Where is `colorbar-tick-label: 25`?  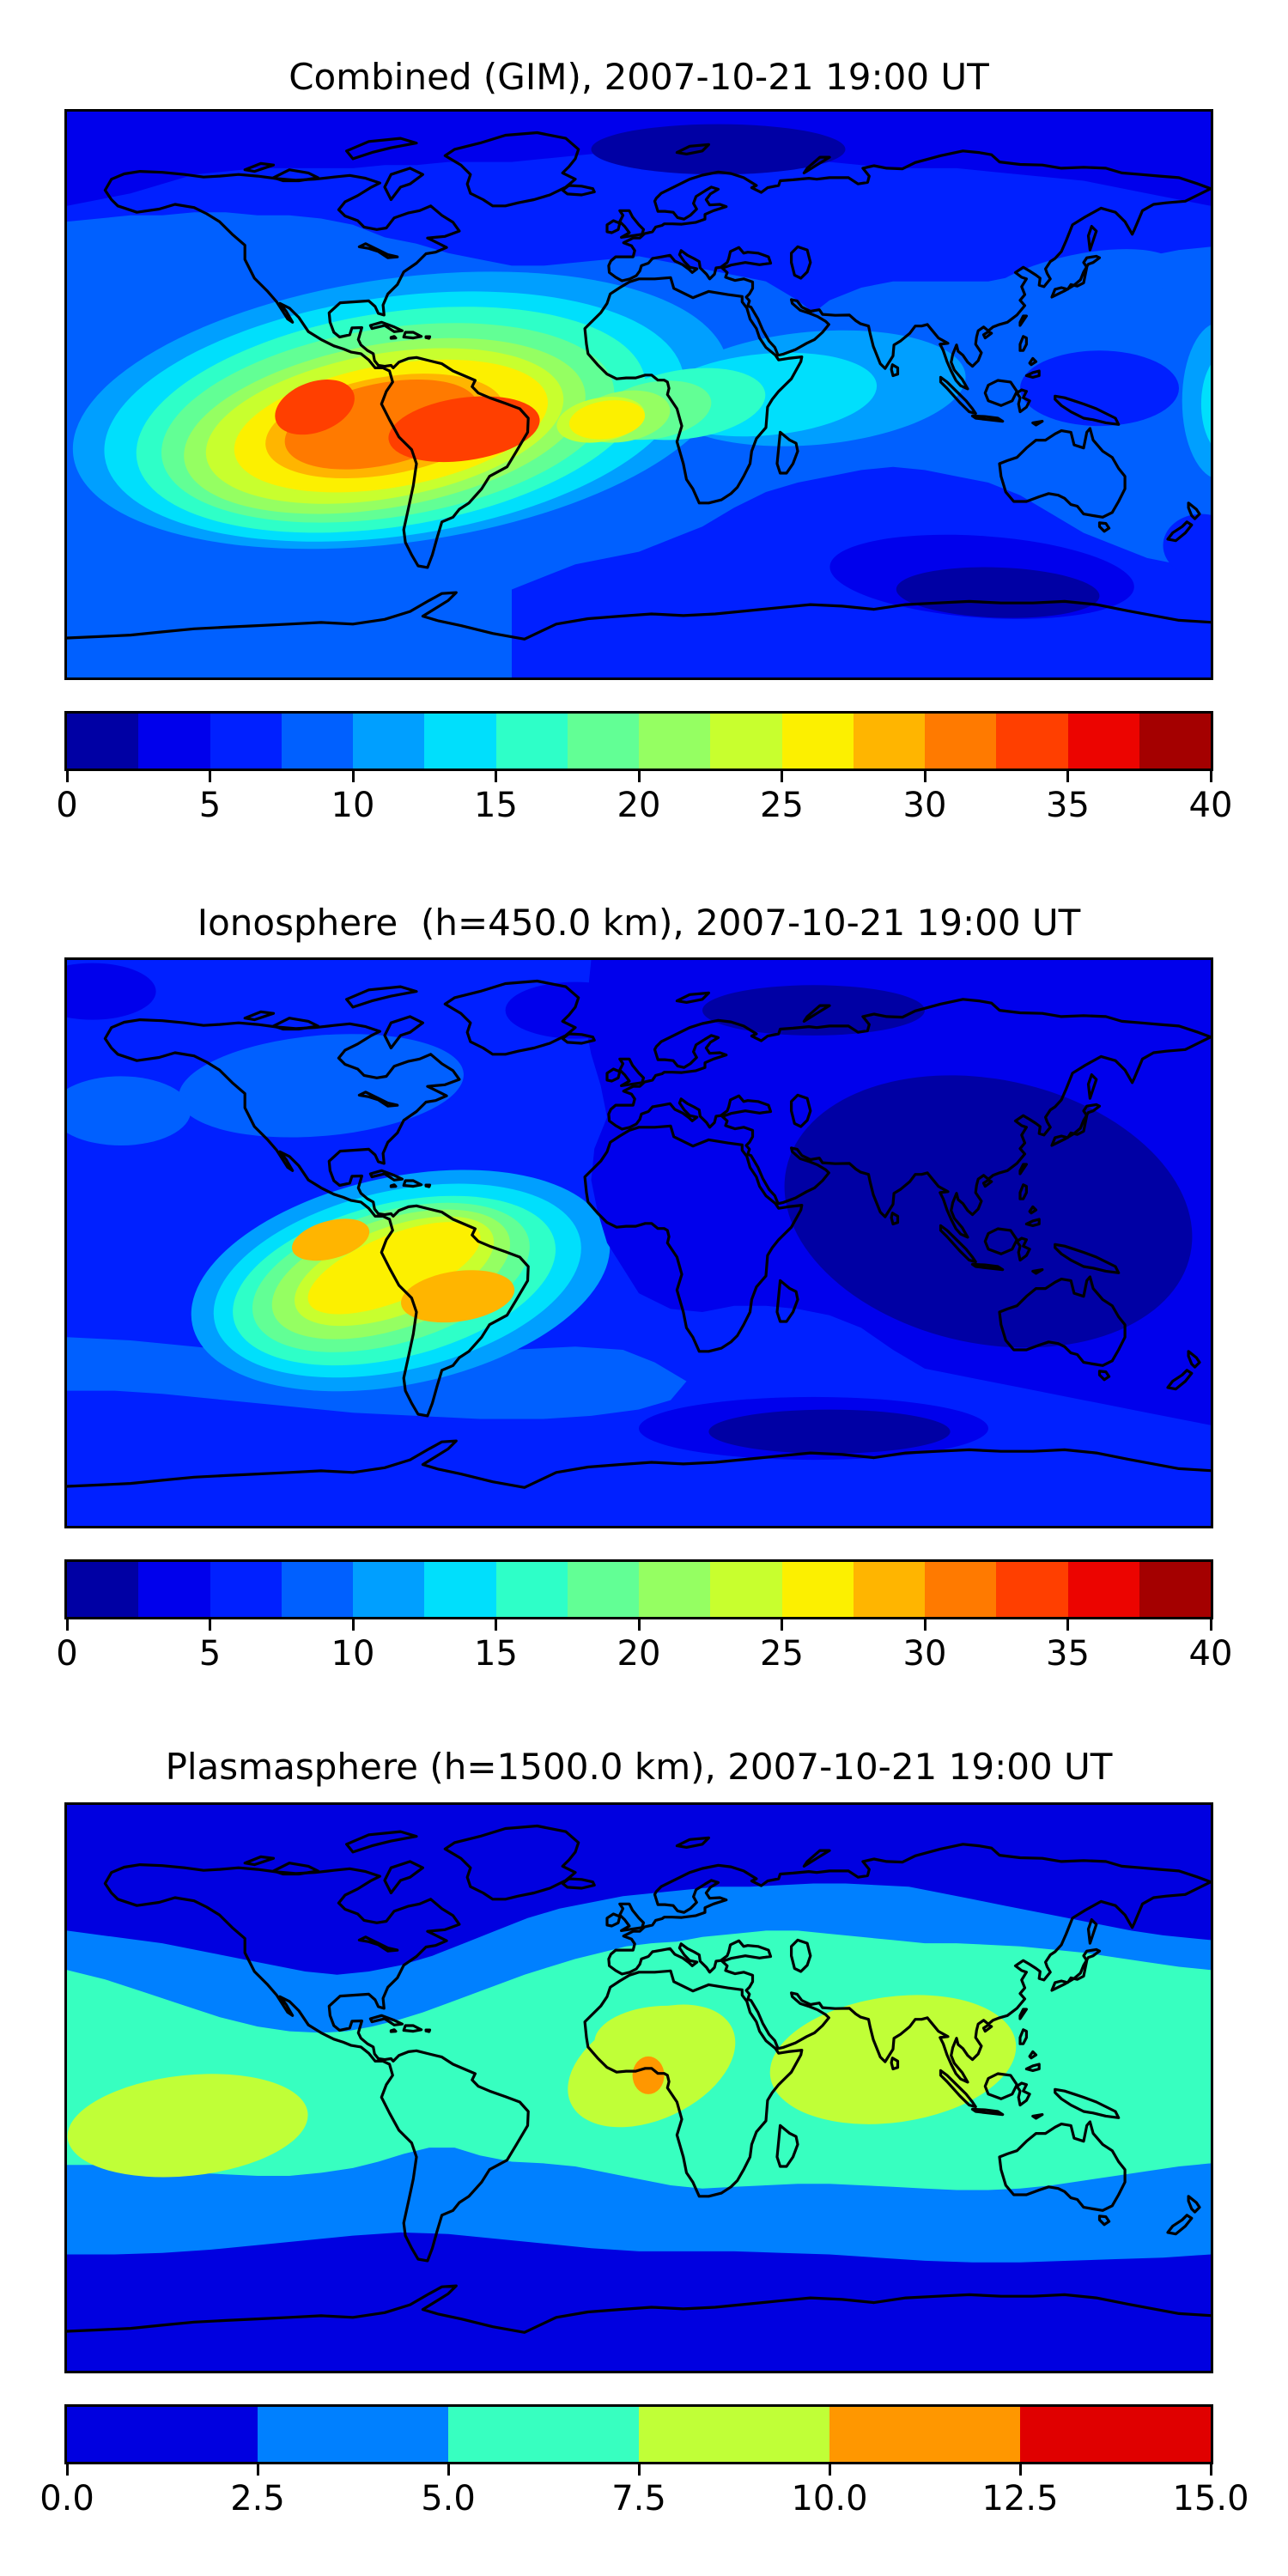 colorbar-tick-label: 25 is located at coordinates (782, 806).